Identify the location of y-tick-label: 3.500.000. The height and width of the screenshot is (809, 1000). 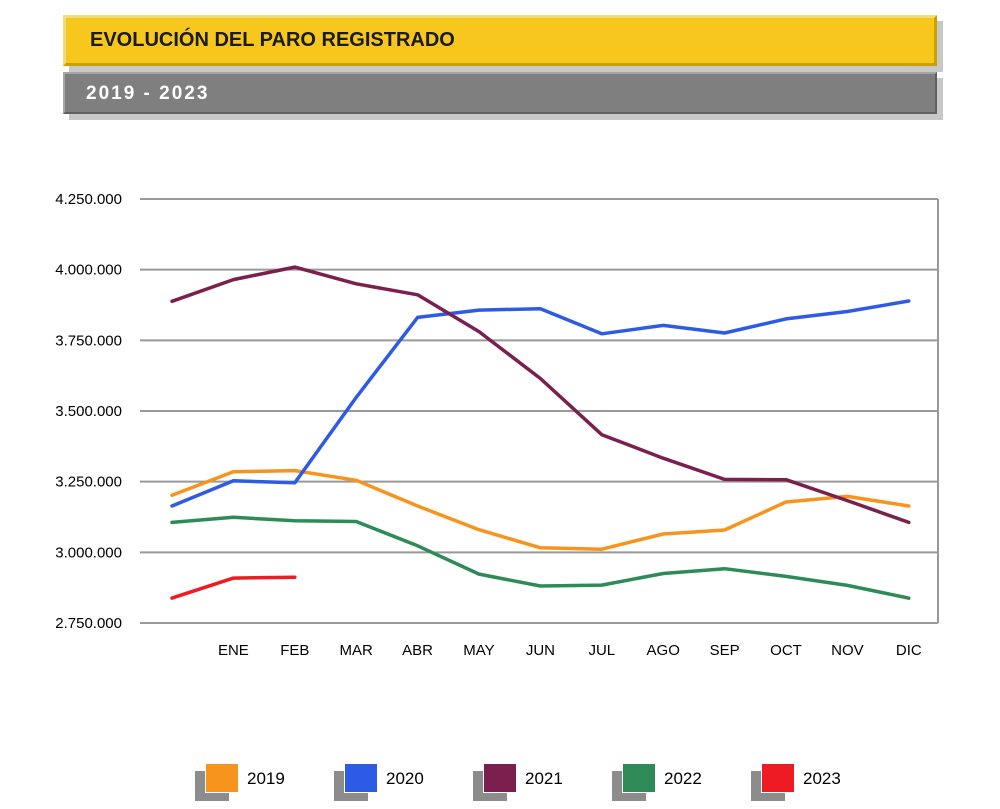
(88, 411).